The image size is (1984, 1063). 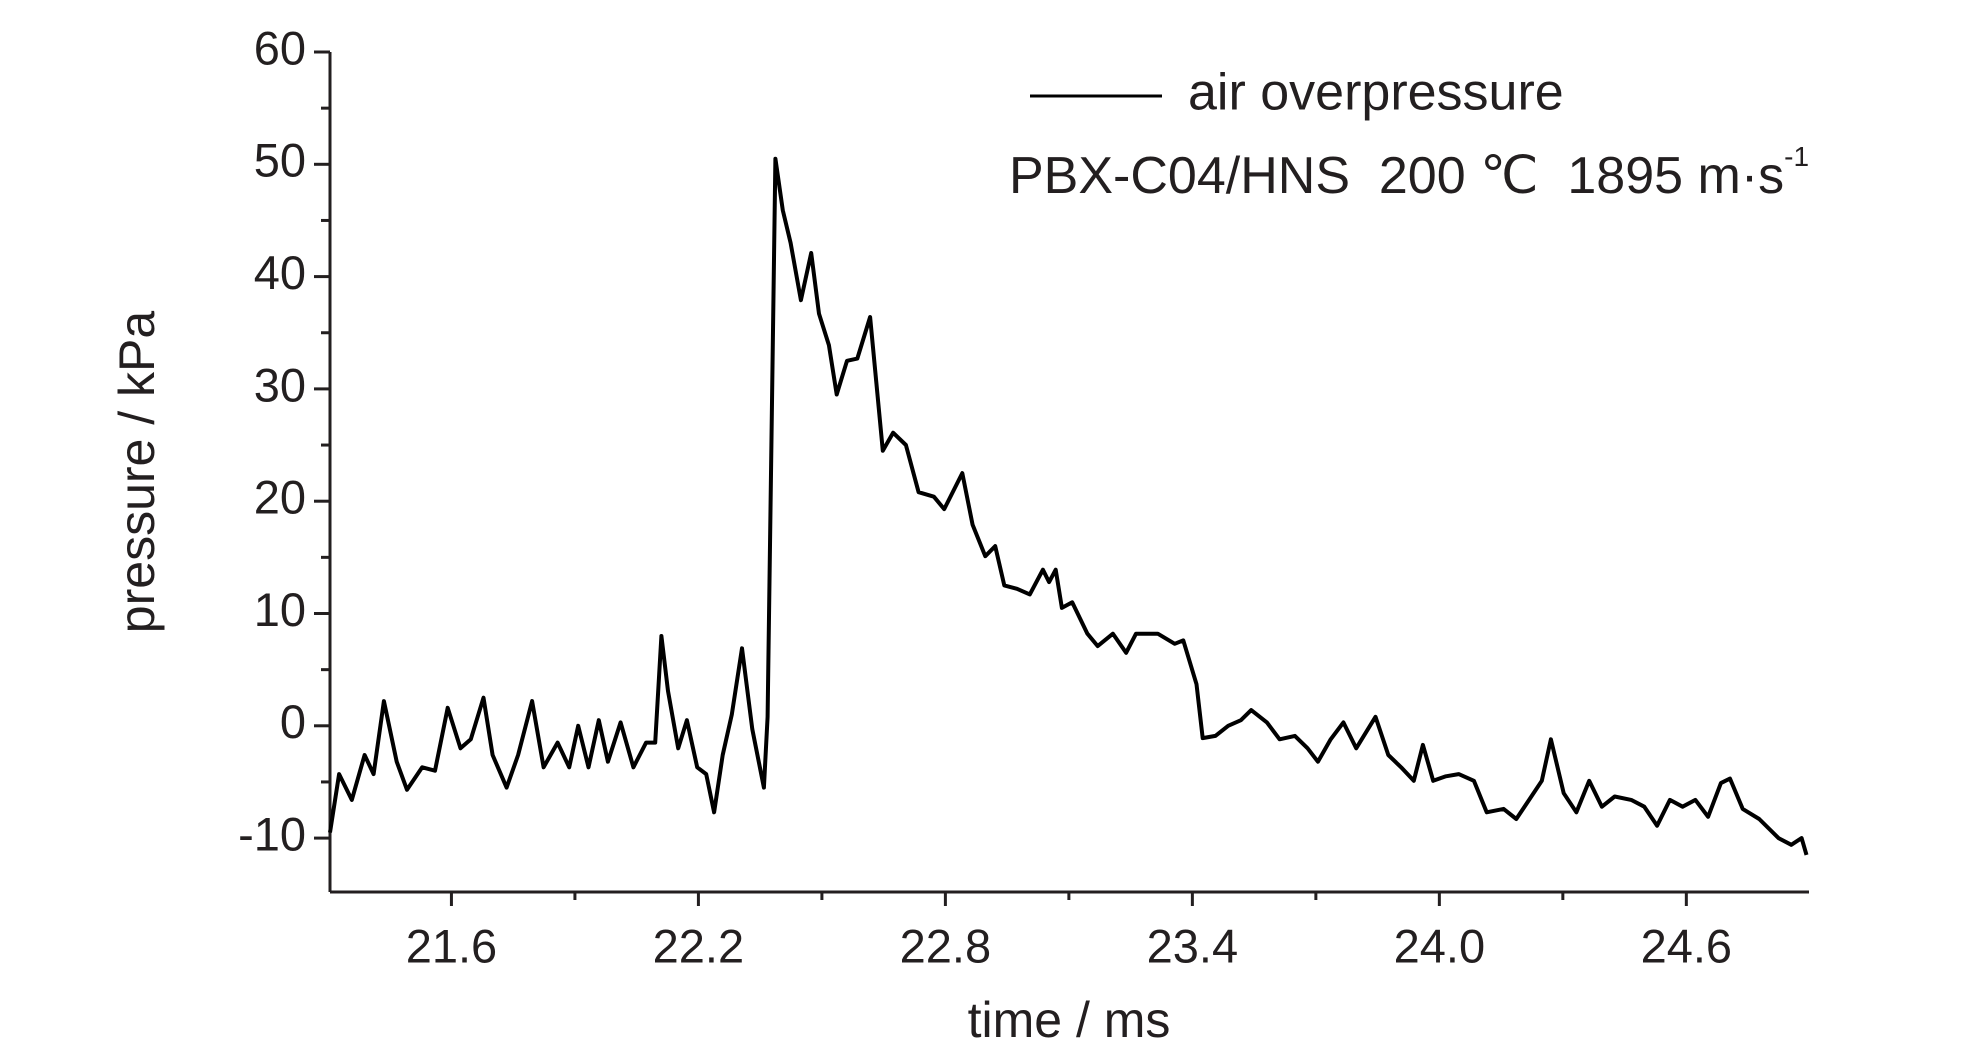 I want to click on x-axis-label: time / ms, so click(x=1069, y=1020).